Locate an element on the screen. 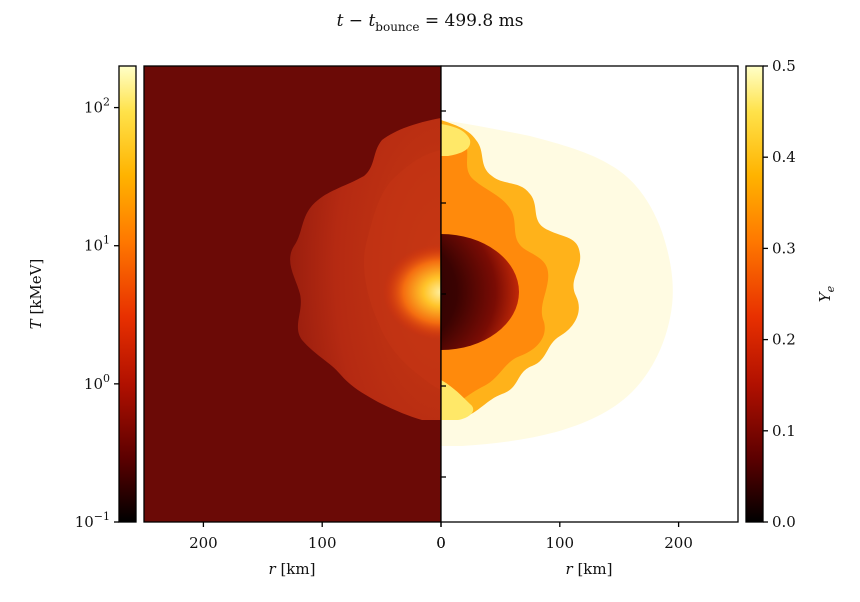  temperature-hot-core is located at coordinates (412, 292).